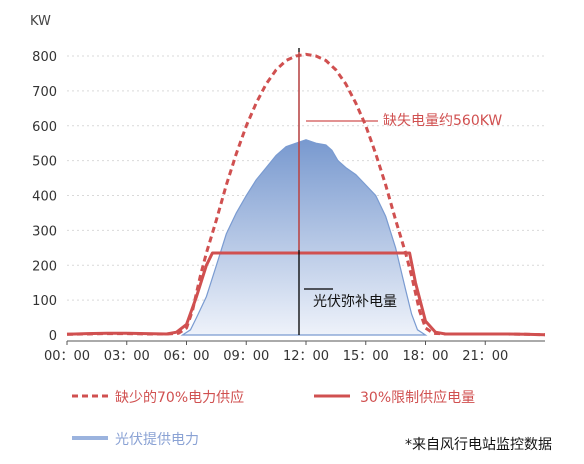  I want to click on y-tick-label: 500, so click(44, 162).